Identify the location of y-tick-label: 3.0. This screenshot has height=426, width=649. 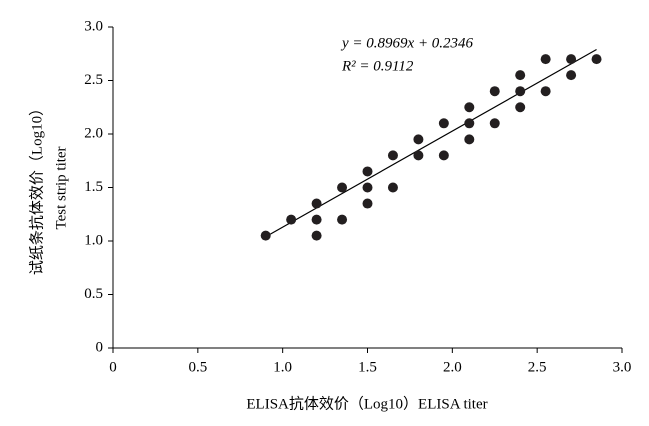
(93, 26).